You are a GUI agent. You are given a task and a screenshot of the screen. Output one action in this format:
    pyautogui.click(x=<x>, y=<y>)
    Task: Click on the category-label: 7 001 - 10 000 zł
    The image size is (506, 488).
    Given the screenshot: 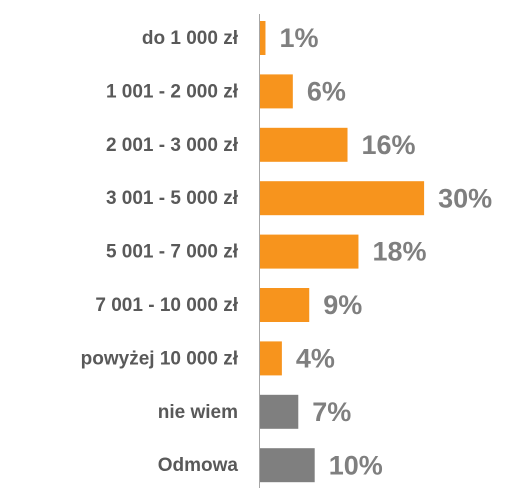 What is the action you would take?
    pyautogui.click(x=166, y=305)
    